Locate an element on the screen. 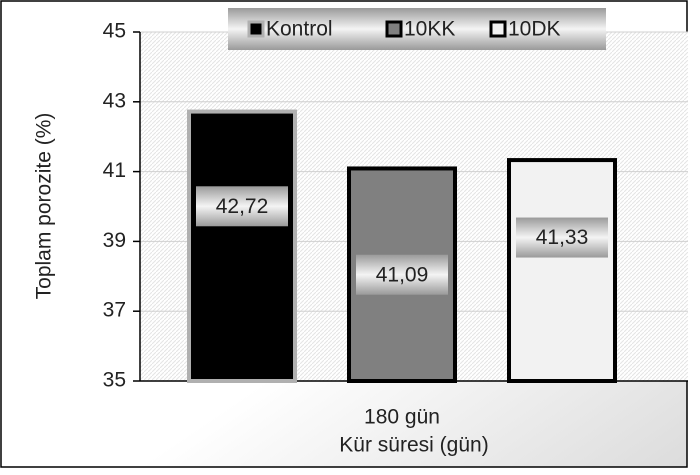  y-axis-title: Toplam porozite (%) is located at coordinates (44, 206).